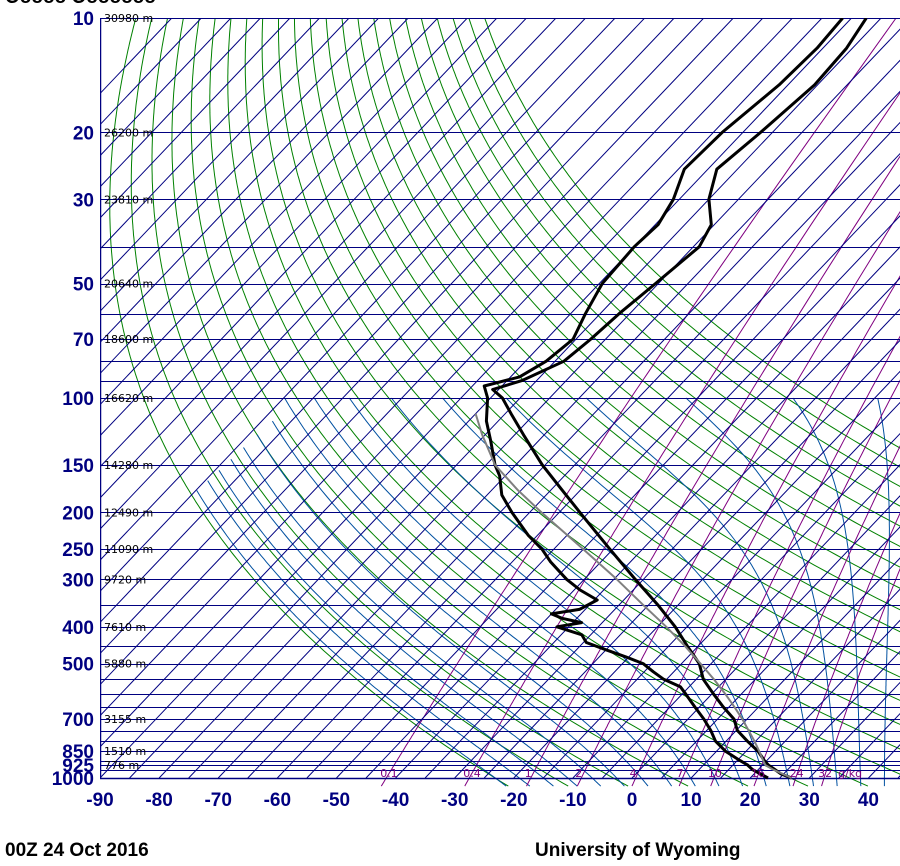 The image size is (900, 866). What do you see at coordinates (158, 800) in the screenshot?
I see `temperature-tick-label: -80` at bounding box center [158, 800].